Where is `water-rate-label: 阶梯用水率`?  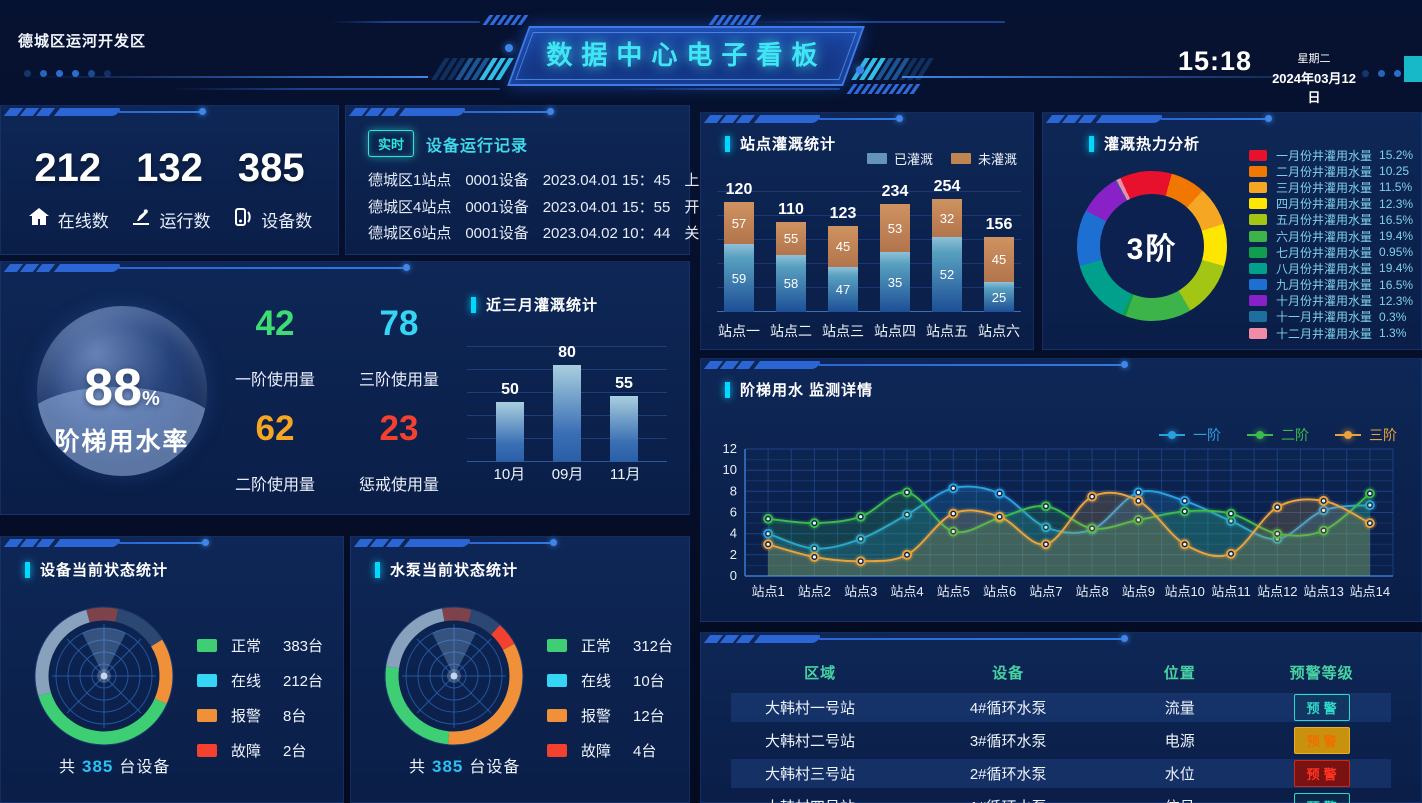 water-rate-label: 阶梯用水率 is located at coordinates (122, 442).